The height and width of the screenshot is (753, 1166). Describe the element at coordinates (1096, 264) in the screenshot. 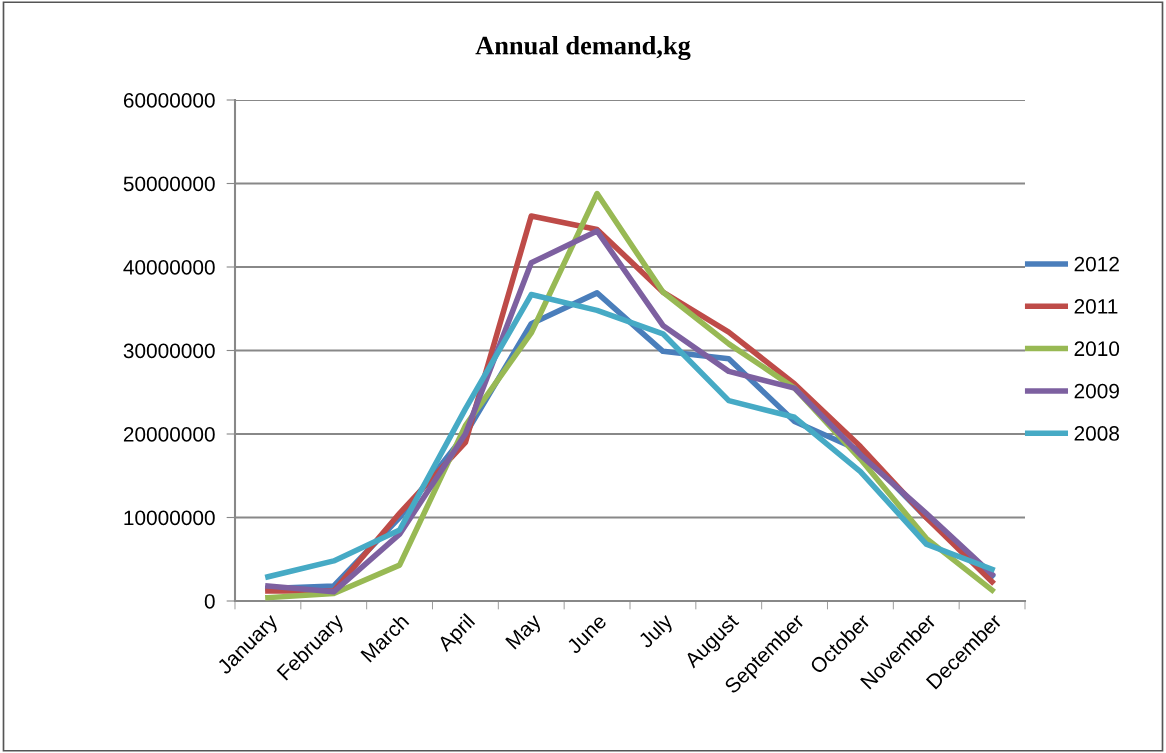

I see `legend-label: 2012` at that location.